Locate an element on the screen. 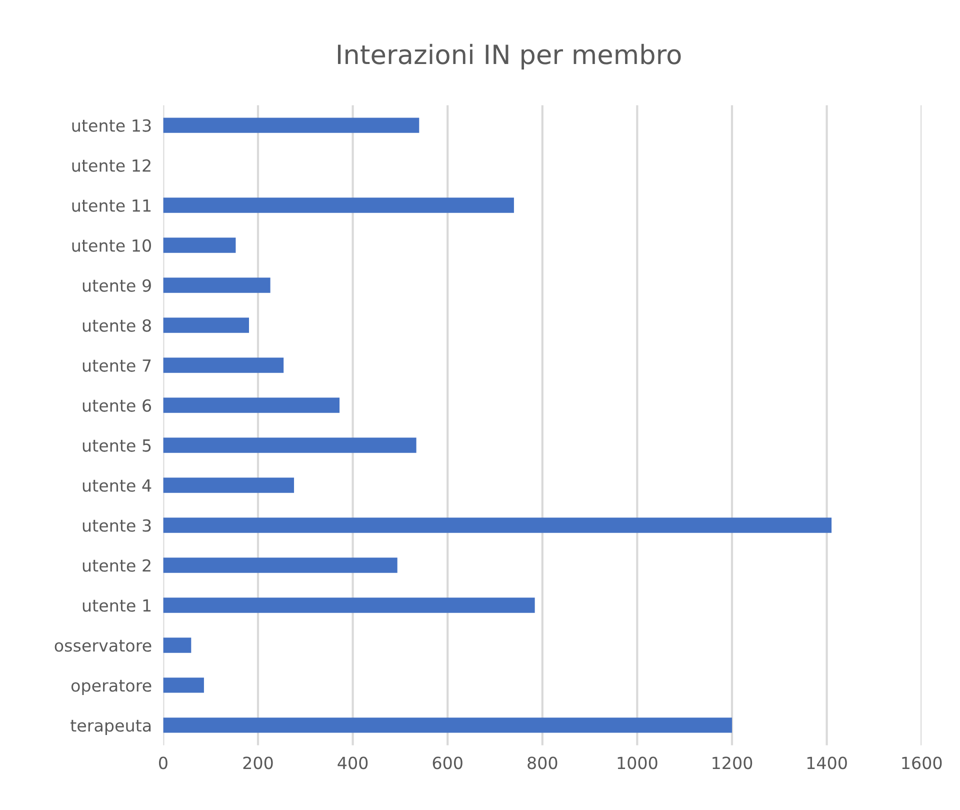 The image size is (960, 810). x-tick-label: 1600 is located at coordinates (922, 763).